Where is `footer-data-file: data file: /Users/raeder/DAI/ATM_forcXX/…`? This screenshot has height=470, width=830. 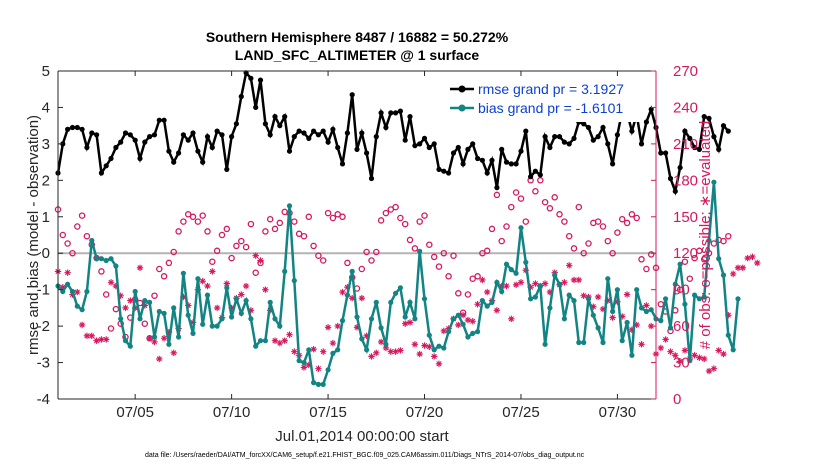 footer-data-file: data file: /Users/raeder/DAI/ATM_forcXX/… is located at coordinates (365, 455).